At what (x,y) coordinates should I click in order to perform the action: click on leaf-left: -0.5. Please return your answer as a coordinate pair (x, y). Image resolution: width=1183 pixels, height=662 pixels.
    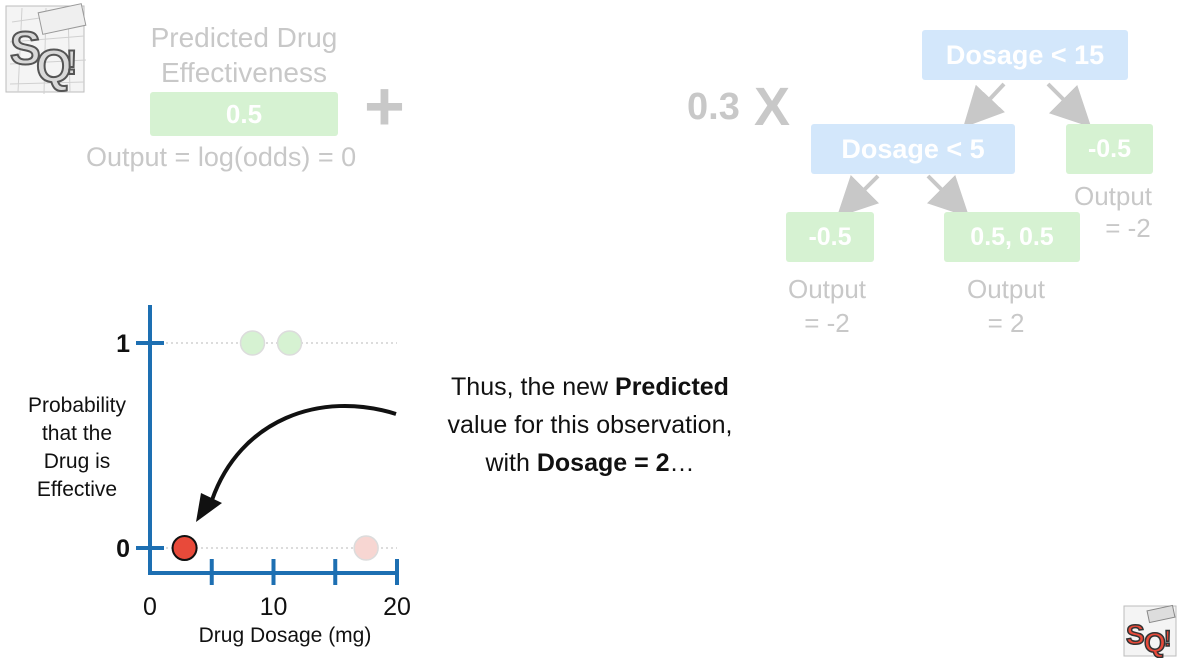
    Looking at the image, I should click on (830, 237).